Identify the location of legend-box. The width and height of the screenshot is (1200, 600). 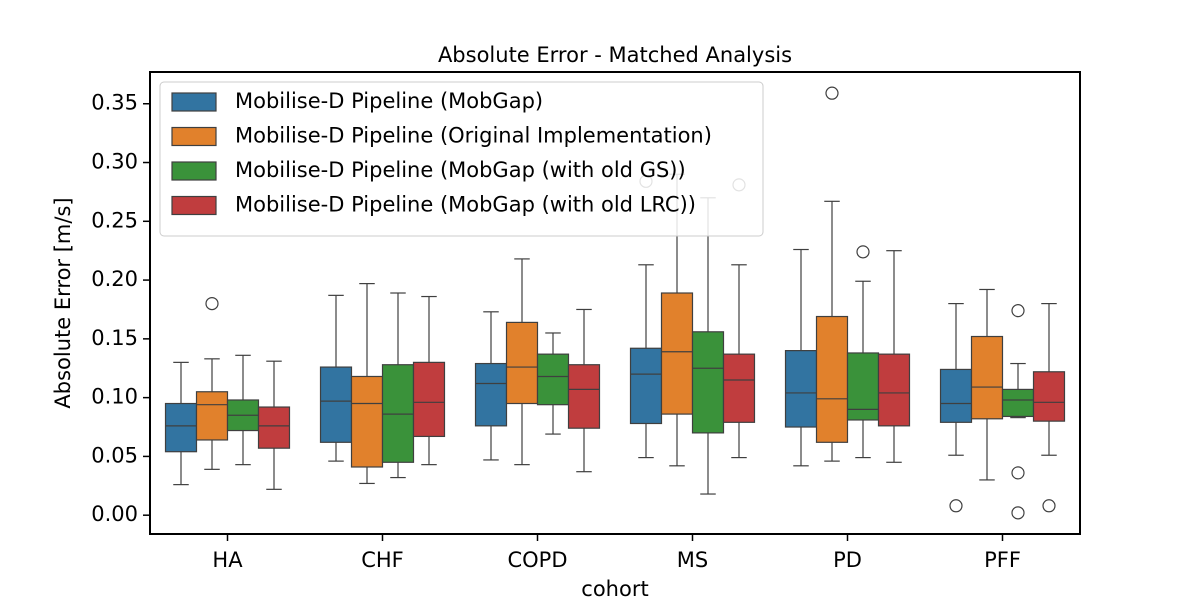
(461, 159).